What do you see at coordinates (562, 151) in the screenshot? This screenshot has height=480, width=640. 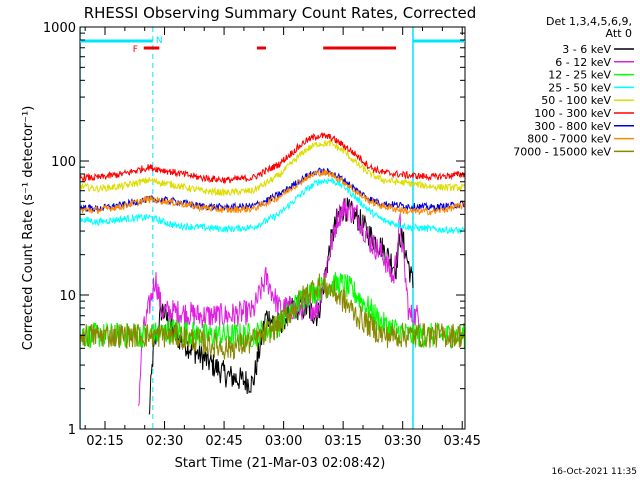 I see `legend-label: 7000 - 15000 keV` at bounding box center [562, 151].